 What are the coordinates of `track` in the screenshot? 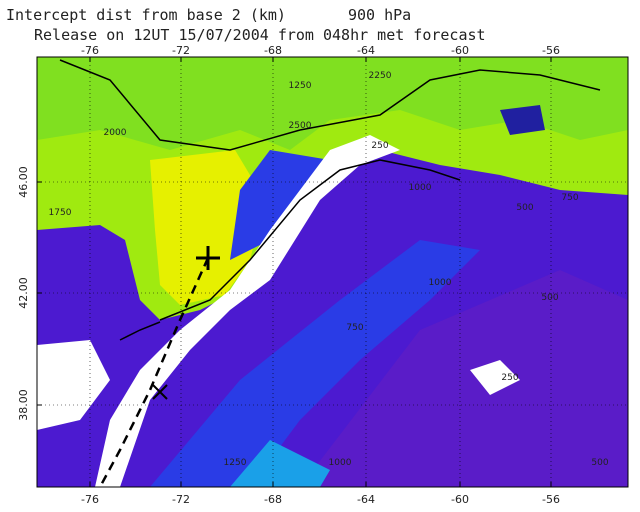 It's located at (154, 372).